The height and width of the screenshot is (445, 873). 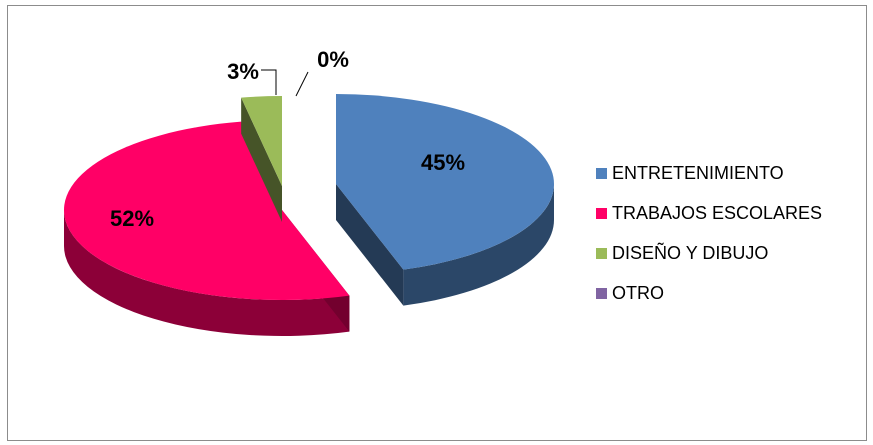 What do you see at coordinates (709, 293) in the screenshot?
I see `legend-item-otro: OTRO` at bounding box center [709, 293].